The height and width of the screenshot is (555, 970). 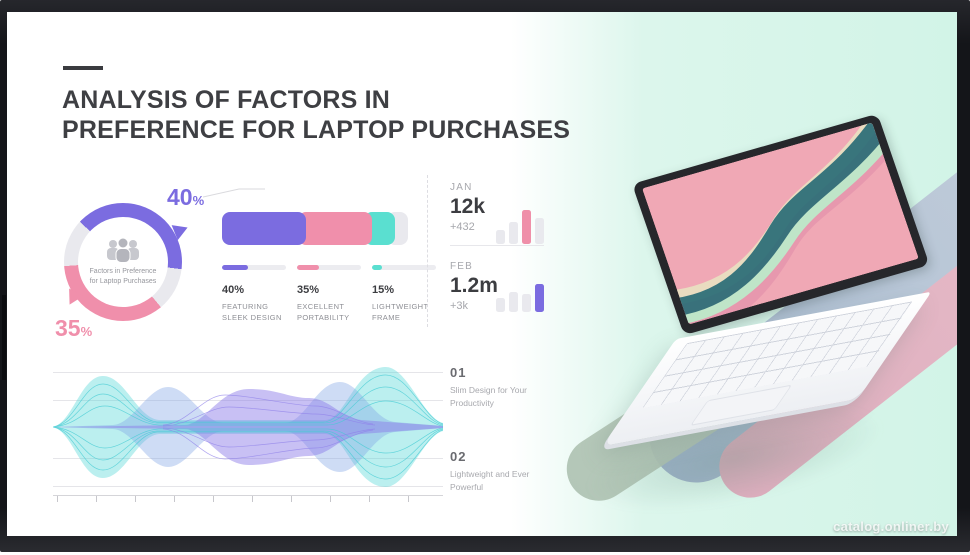 I want to click on stacked-bar-chart, so click(x=327, y=228).